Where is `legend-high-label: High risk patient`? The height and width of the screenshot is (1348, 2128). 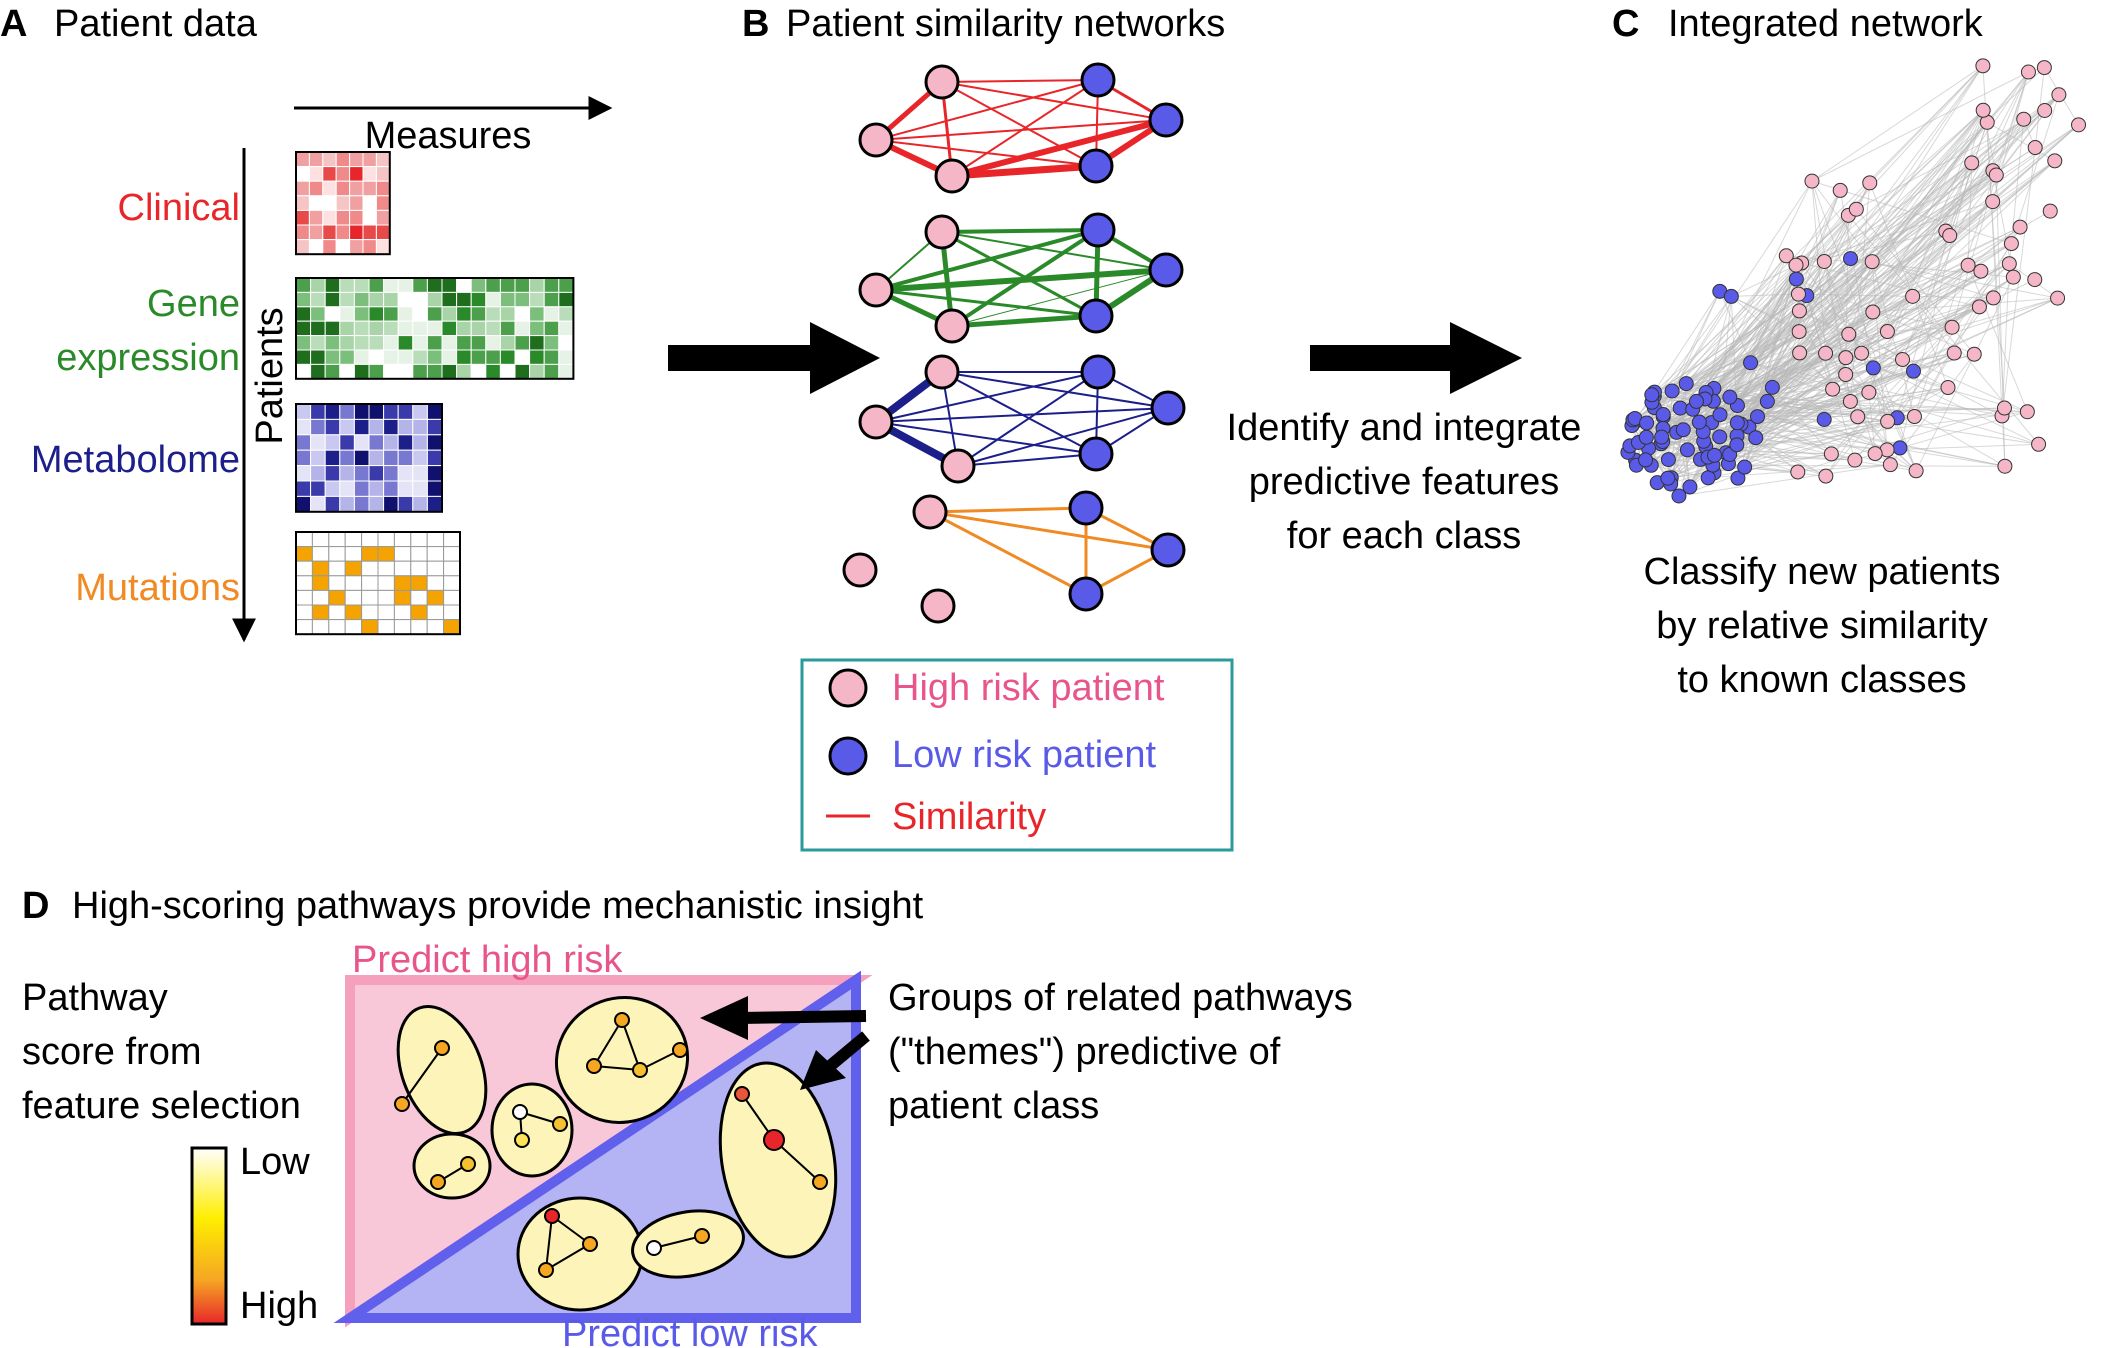 legend-high-label: High risk patient is located at coordinates (1028, 688).